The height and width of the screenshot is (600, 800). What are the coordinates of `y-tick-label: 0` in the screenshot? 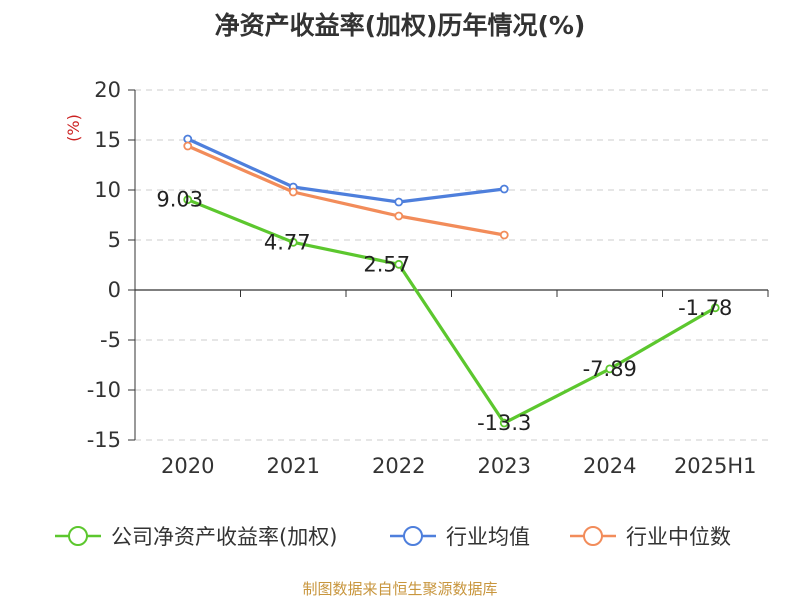 It's located at (114, 290).